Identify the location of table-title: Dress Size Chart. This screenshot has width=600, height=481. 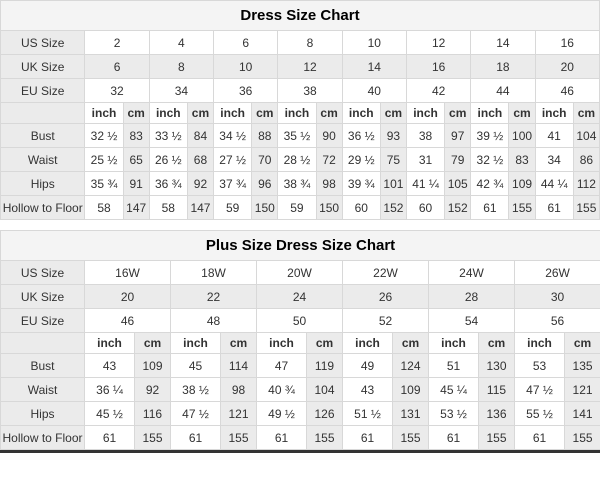
(300, 15).